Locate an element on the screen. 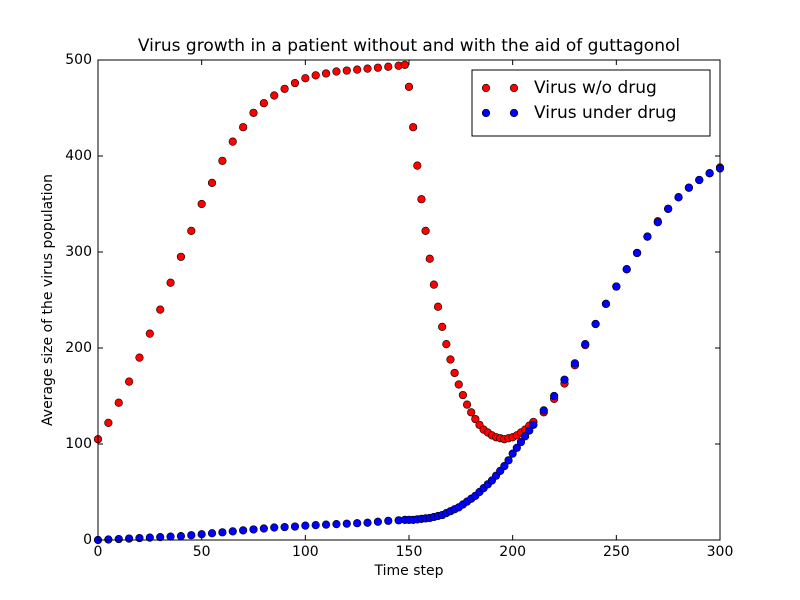 The image size is (800, 600). x-tick-label: 300 is located at coordinates (720, 552).